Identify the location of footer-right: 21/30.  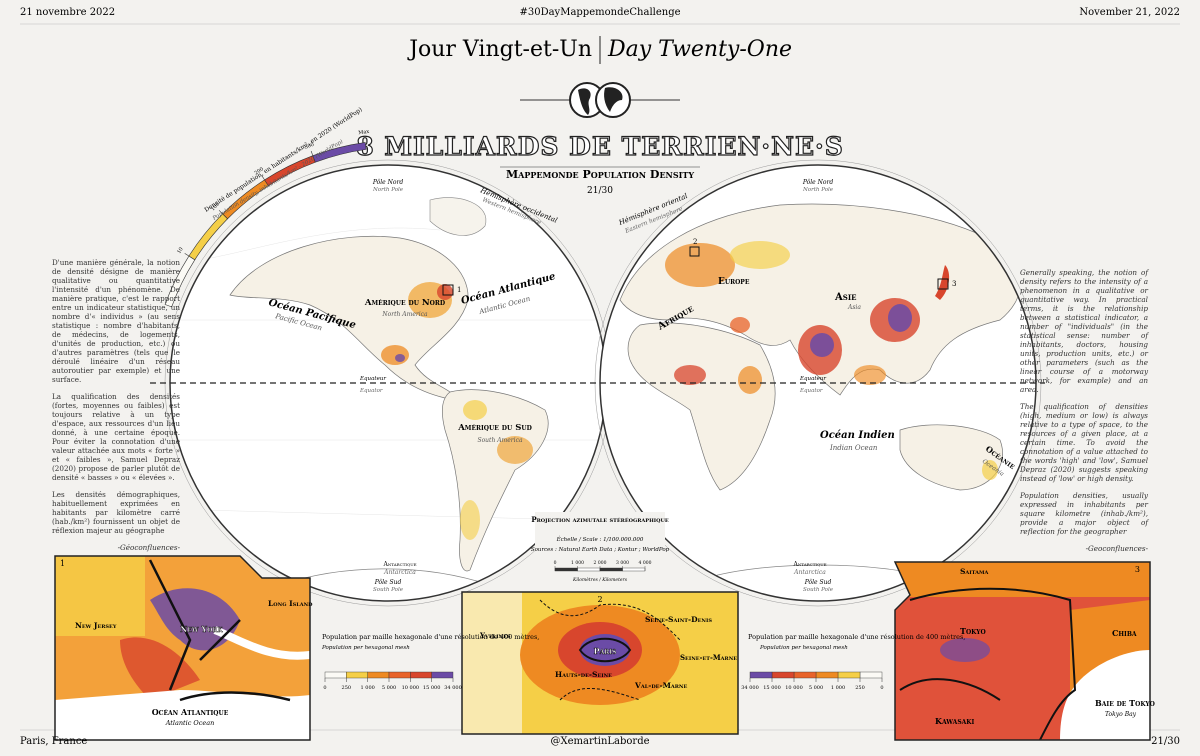
(1165, 741).